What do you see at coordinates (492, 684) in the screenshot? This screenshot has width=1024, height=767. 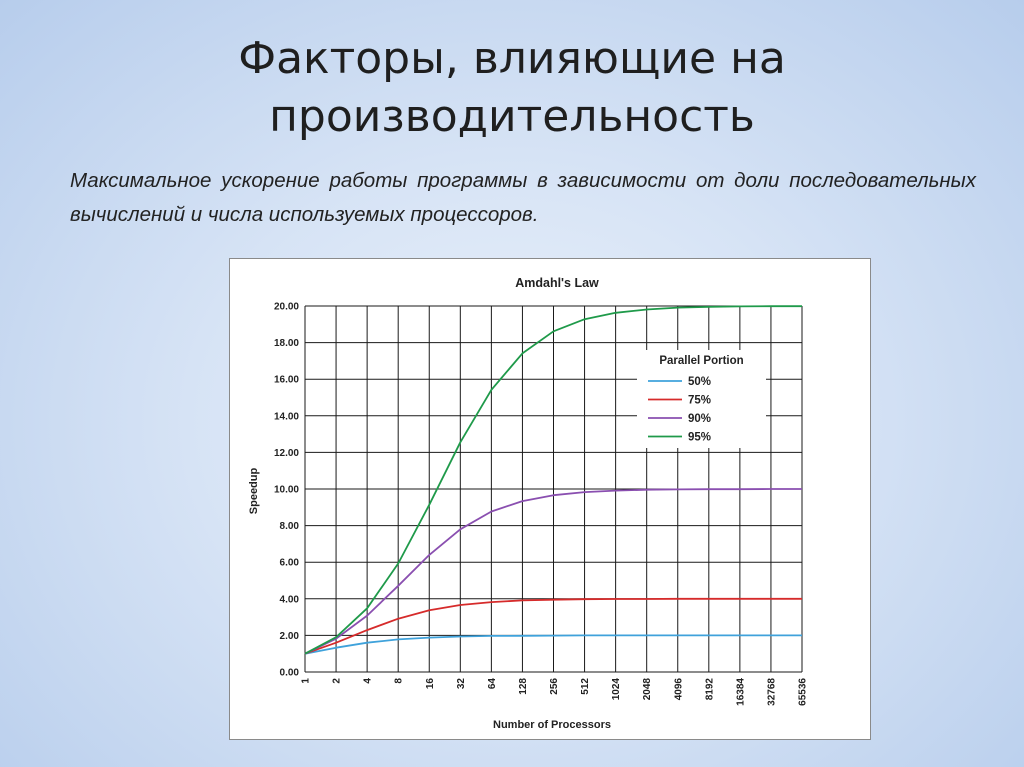 I see `x-tick-label: 64` at bounding box center [492, 684].